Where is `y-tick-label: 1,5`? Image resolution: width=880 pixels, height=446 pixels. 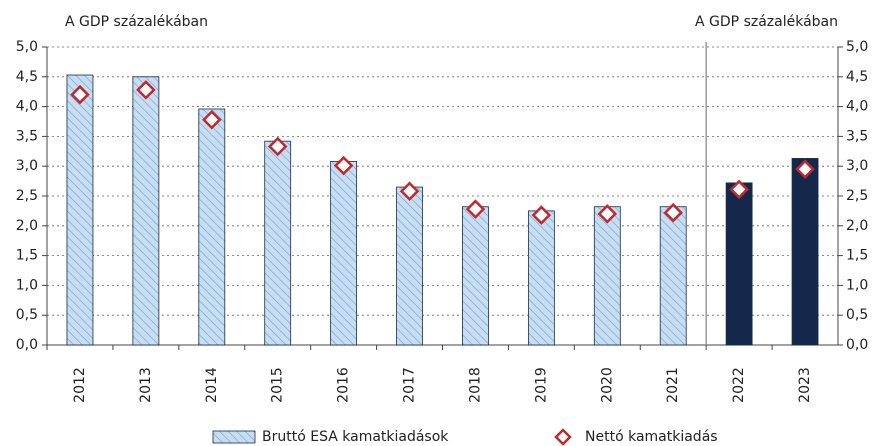 y-tick-label: 1,5 is located at coordinates (27, 256).